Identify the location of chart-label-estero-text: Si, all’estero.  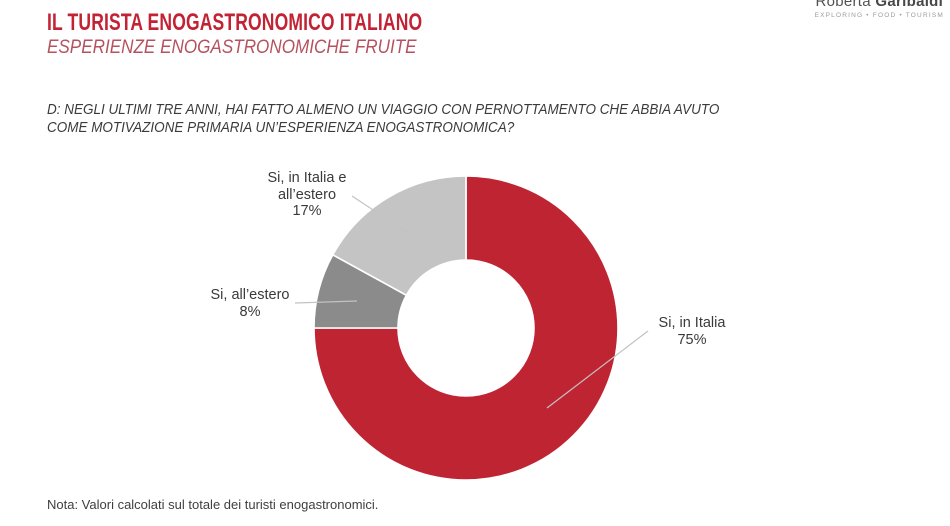
(250, 295).